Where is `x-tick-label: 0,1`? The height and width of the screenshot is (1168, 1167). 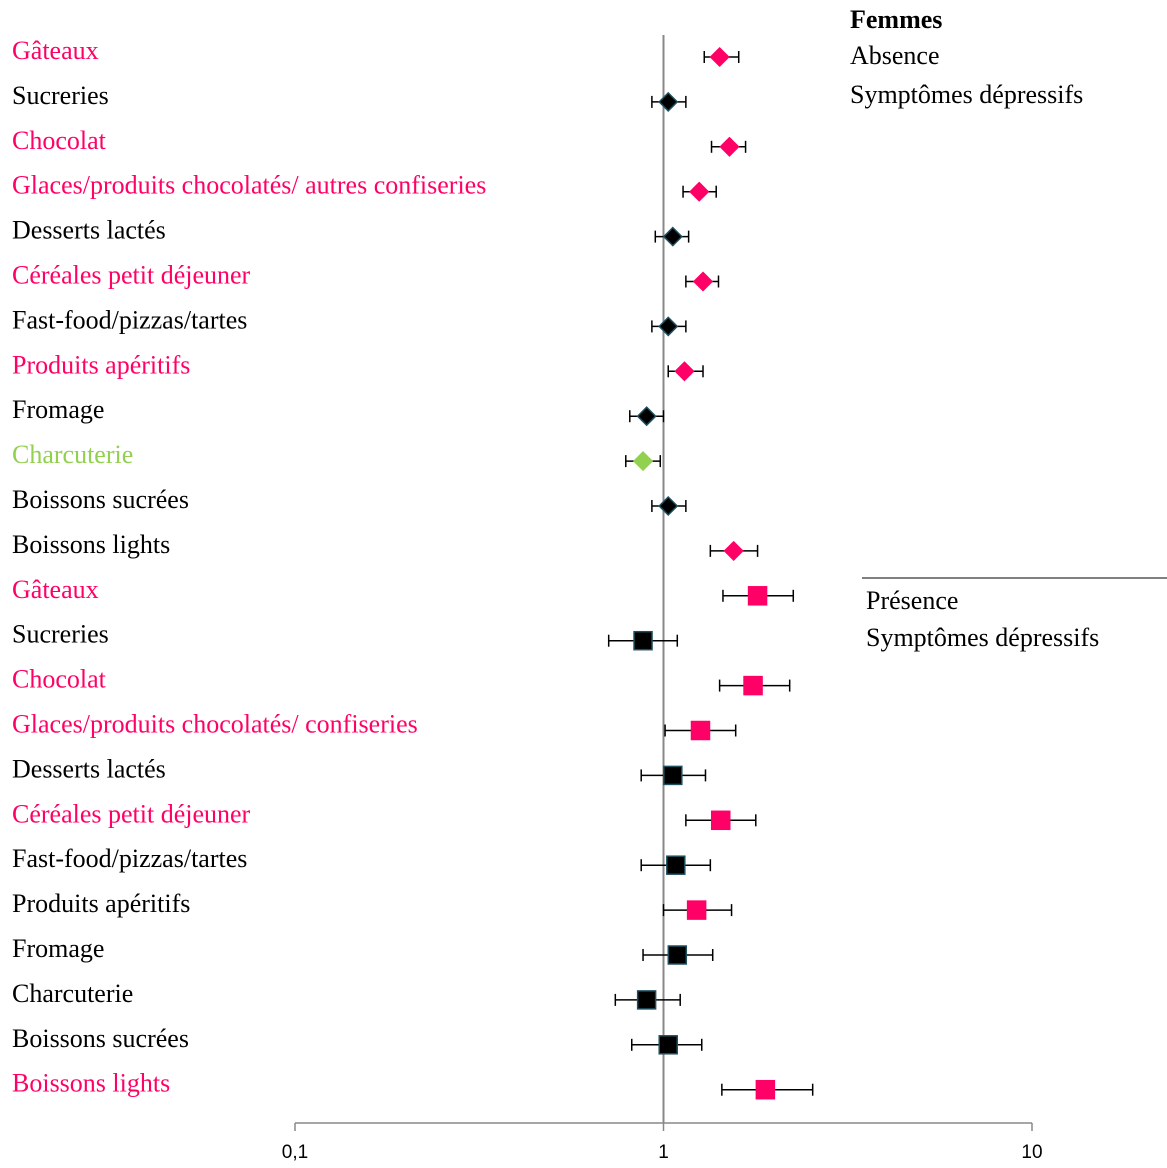
x-tick-label: 0,1 is located at coordinates (295, 1152).